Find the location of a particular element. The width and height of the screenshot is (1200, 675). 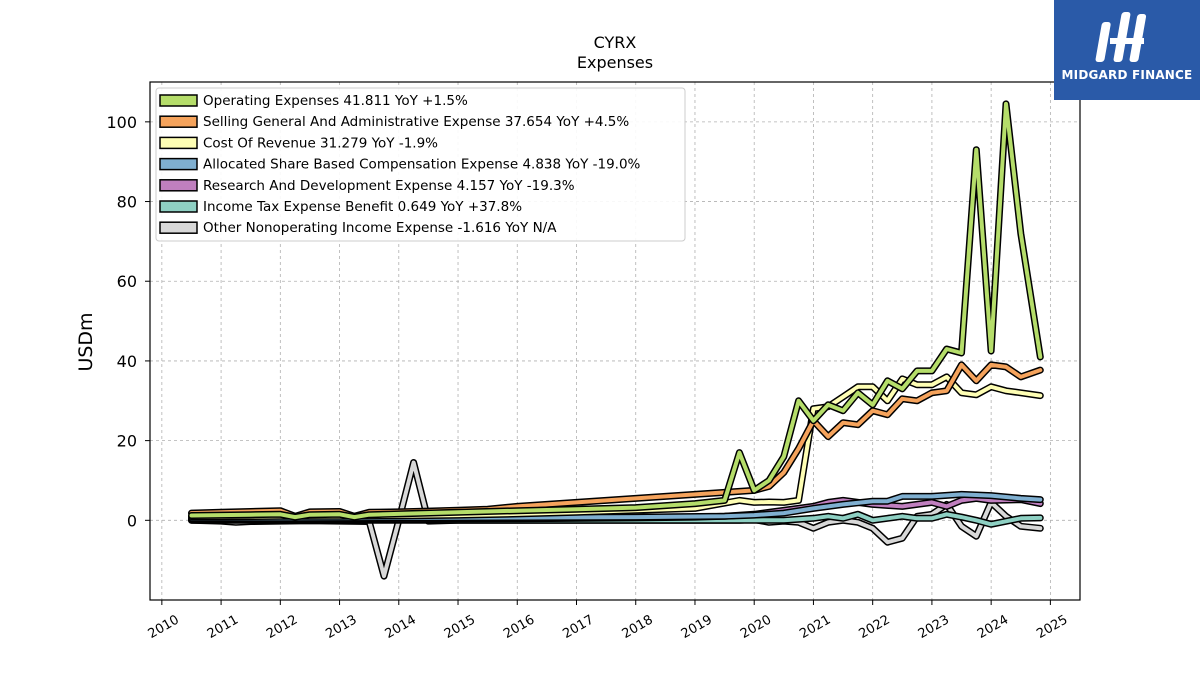

x-tick-label: 2012 is located at coordinates (282, 627).